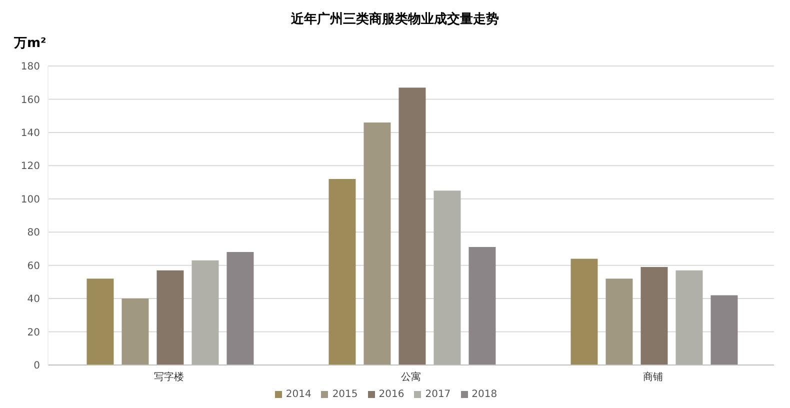 This screenshot has width=790, height=408. What do you see at coordinates (411, 377) in the screenshot?
I see `x-tick-label: 公寓` at bounding box center [411, 377].